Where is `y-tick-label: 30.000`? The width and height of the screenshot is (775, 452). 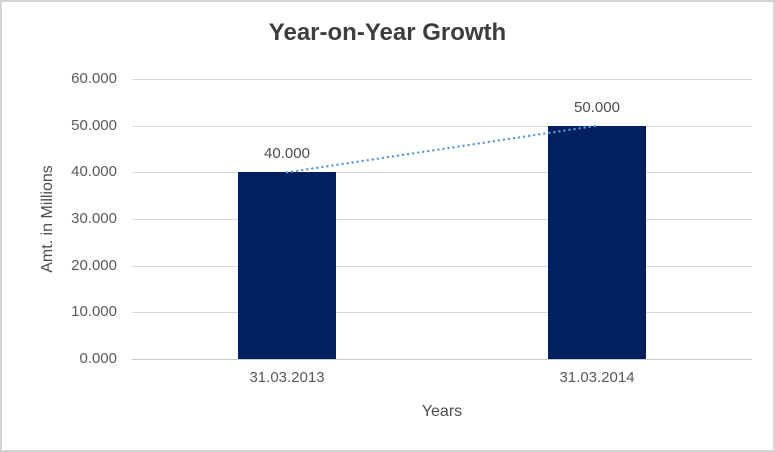
y-tick-label: 30.000 is located at coordinates (94, 218).